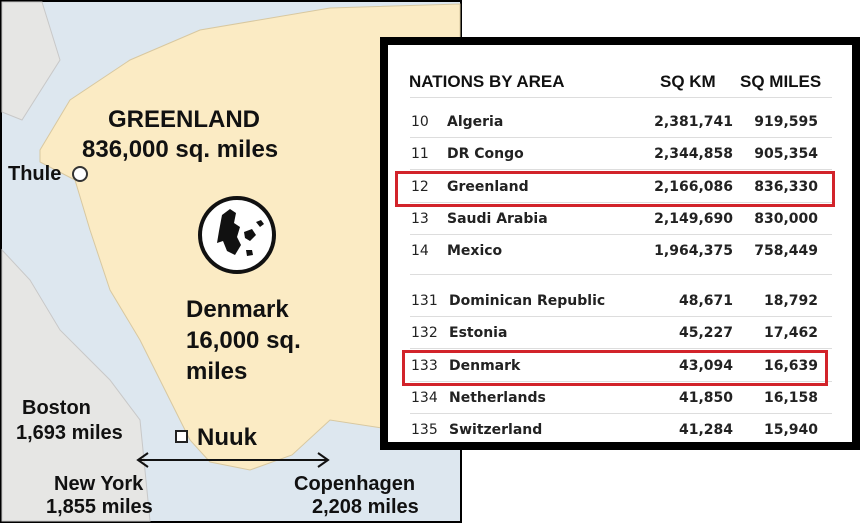  I want to click on country: Saudi Arabia, so click(497, 218).